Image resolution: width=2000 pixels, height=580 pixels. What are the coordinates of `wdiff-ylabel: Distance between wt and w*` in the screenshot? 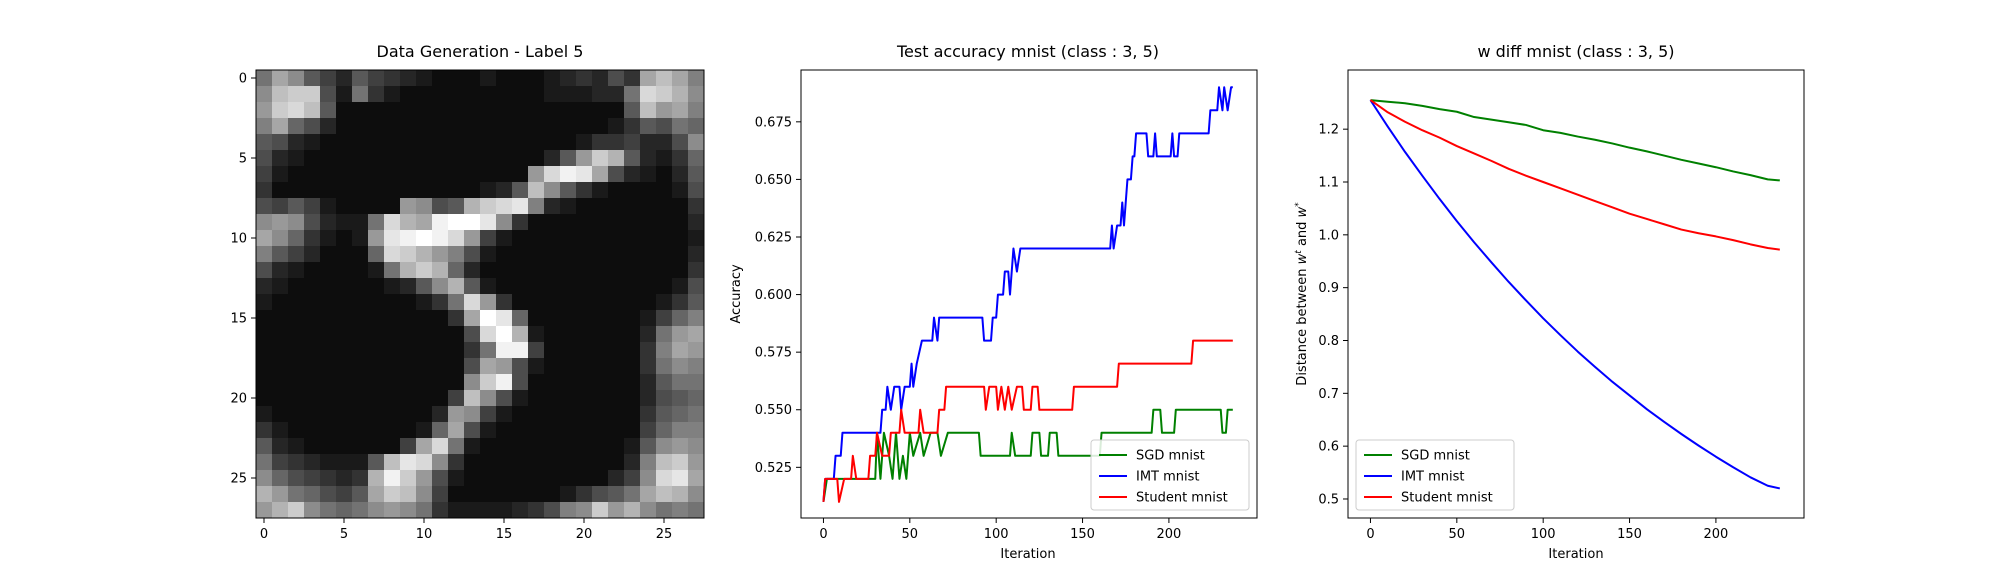 It's located at (1302, 294).